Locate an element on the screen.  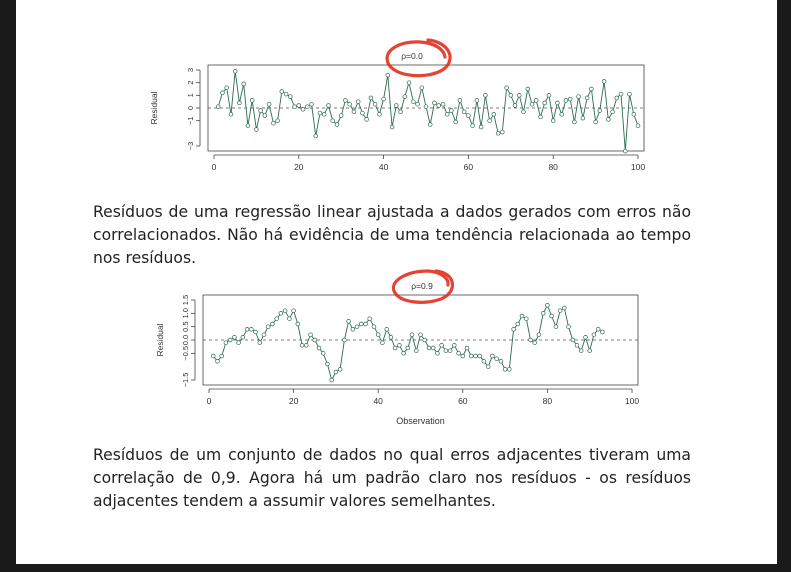
plot2-y-tick-label: −0.5 is located at coordinates (185, 353).